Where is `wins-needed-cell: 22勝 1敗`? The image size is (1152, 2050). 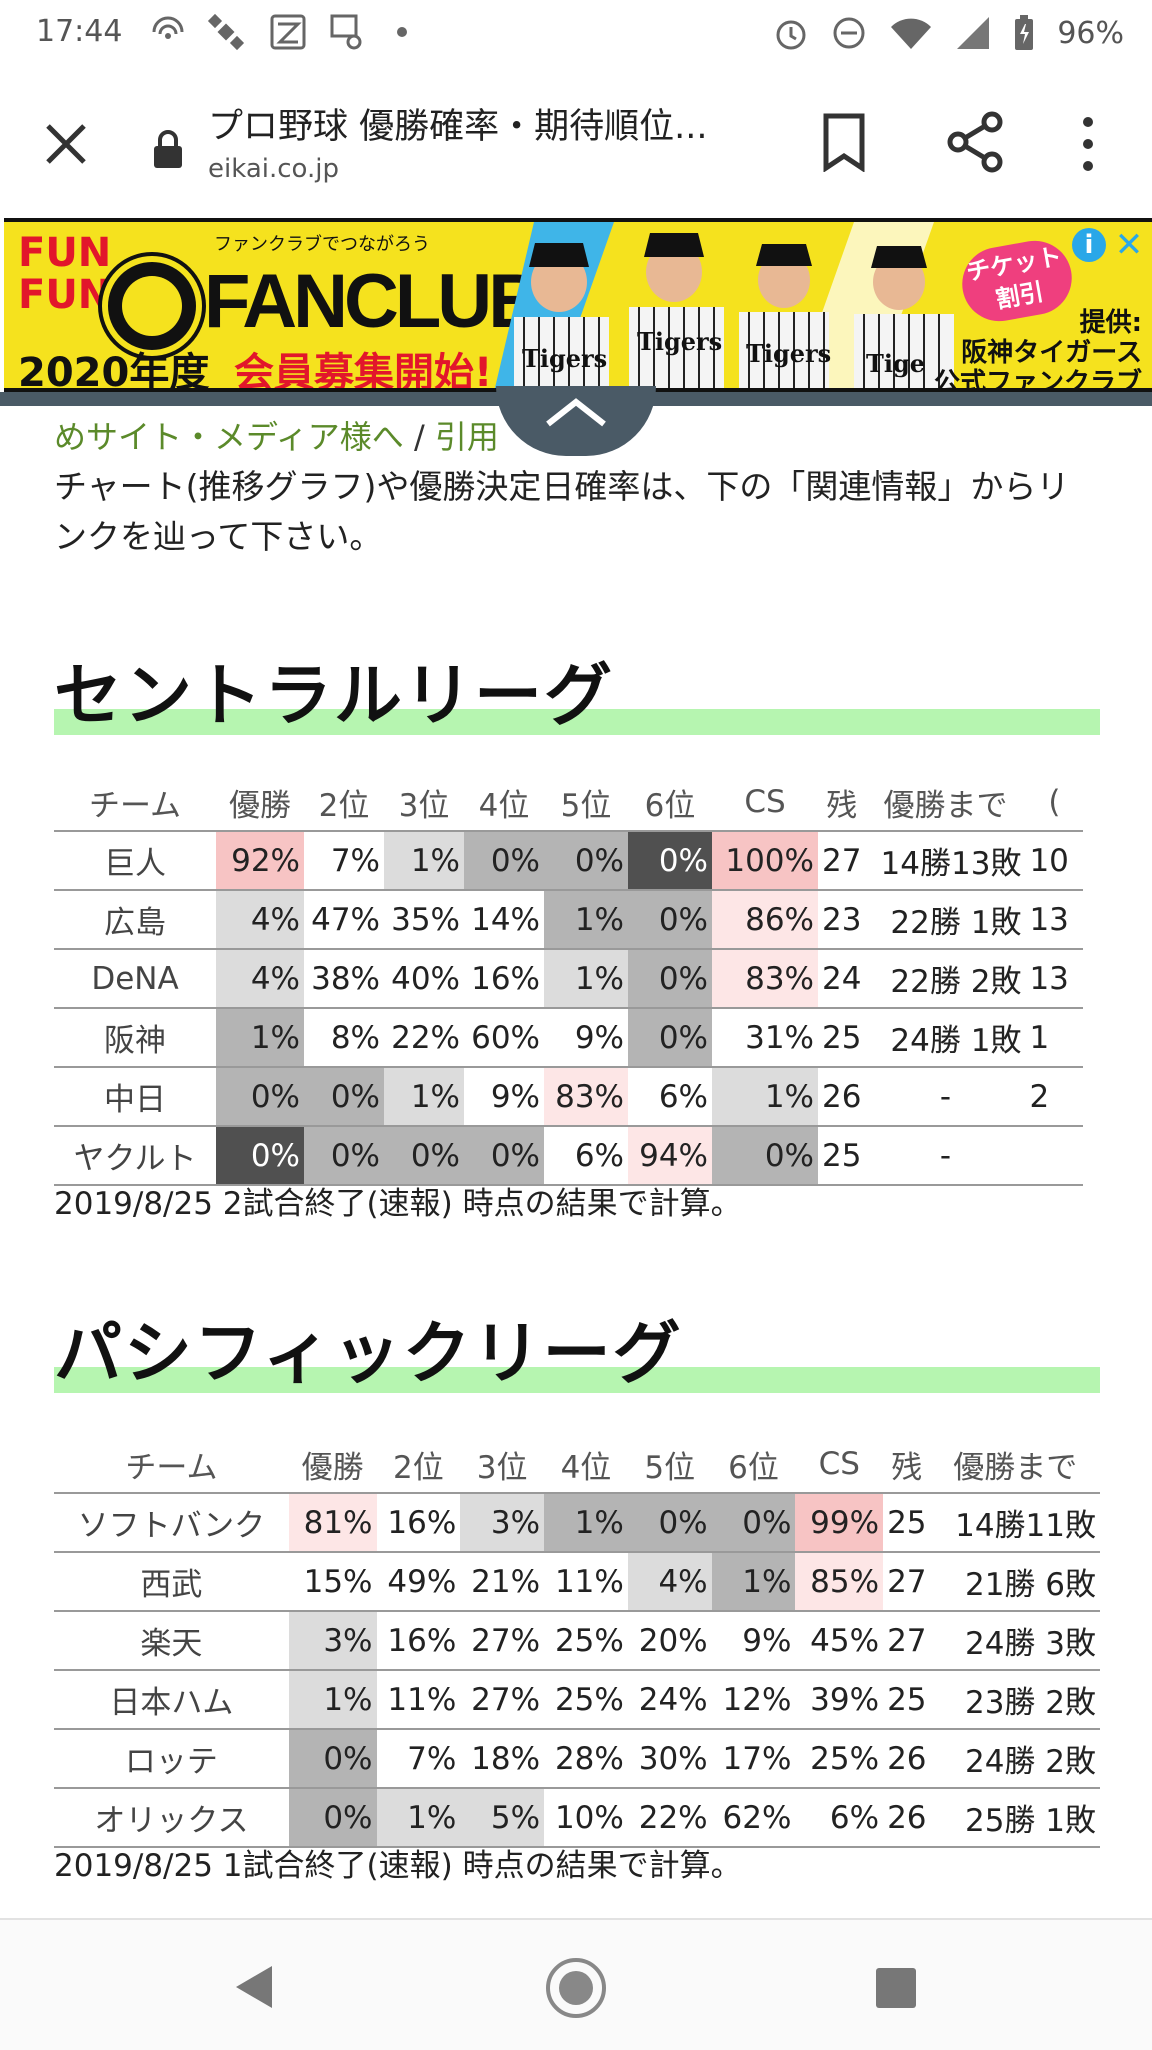 wins-needed-cell: 22勝 1敗 is located at coordinates (945, 919).